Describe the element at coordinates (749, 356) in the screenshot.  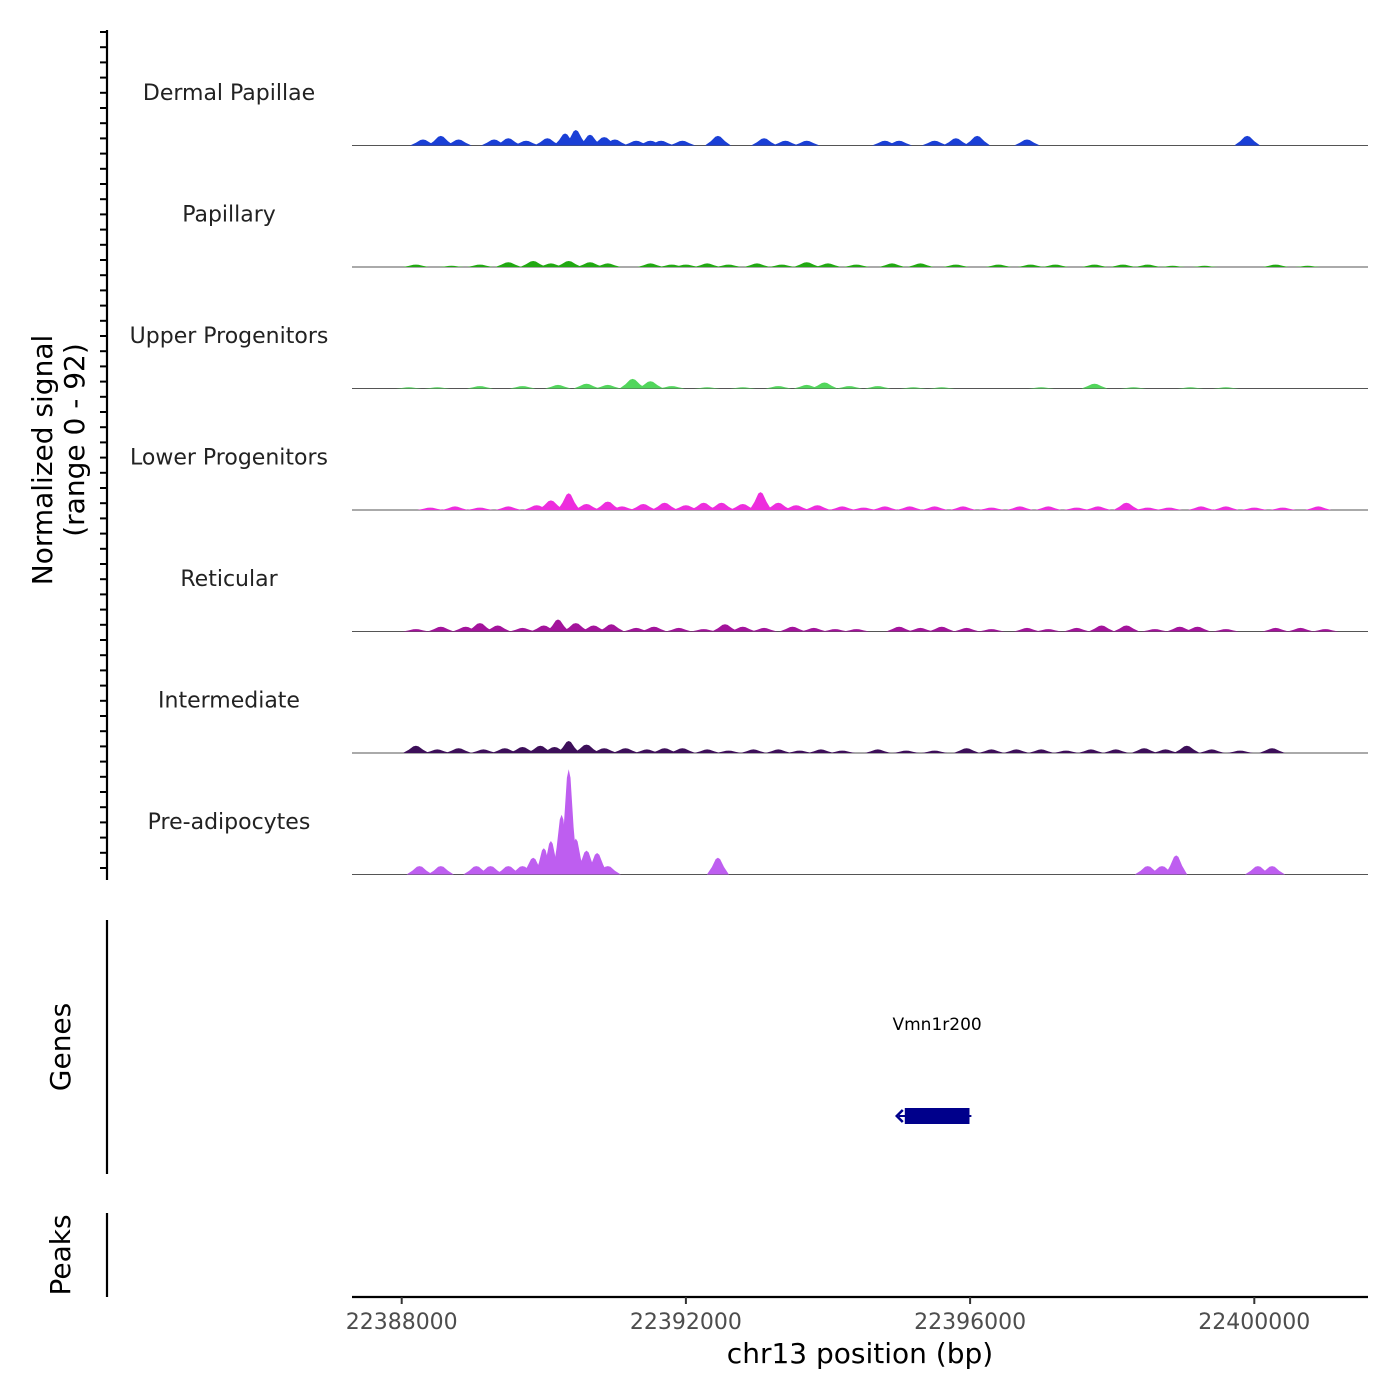
I see `track-upper-progenitors: Upper Progenitors` at that location.